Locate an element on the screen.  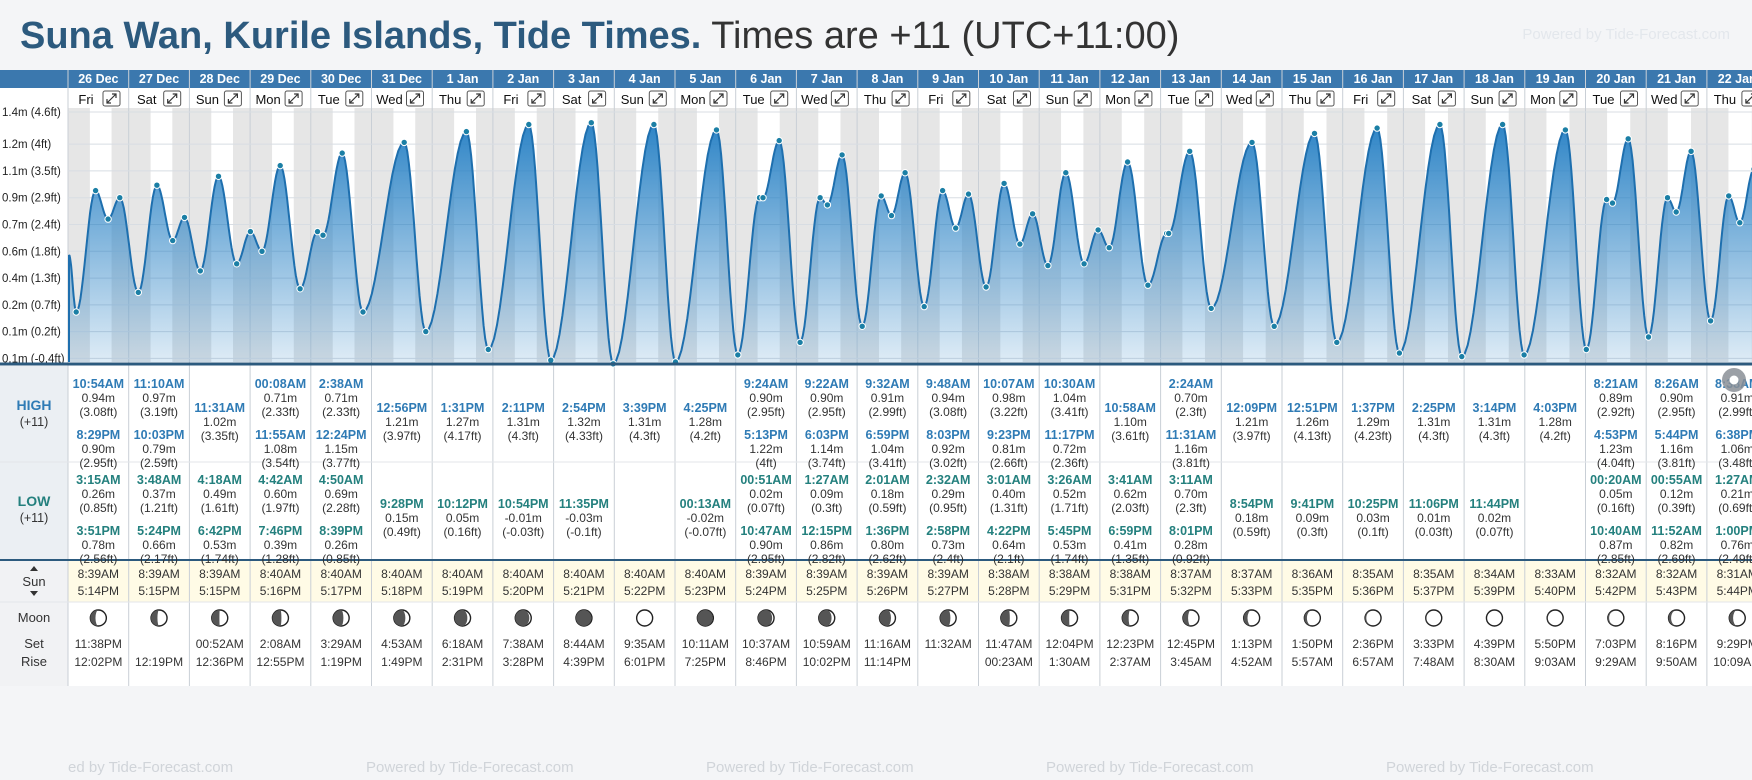
high-tide-height-ft: (4.2ft) is located at coordinates (705, 436).